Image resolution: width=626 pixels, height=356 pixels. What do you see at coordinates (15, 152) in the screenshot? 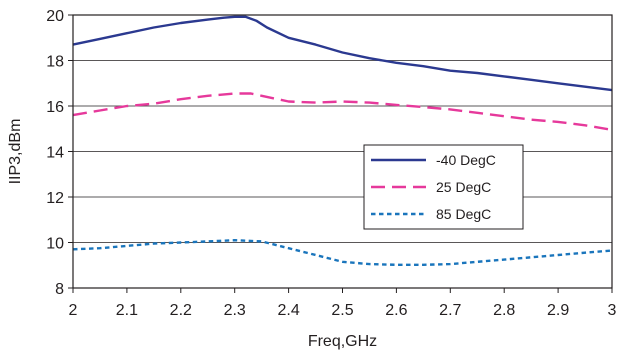
I see `y-axis-label: IIP3,dBm` at bounding box center [15, 152].